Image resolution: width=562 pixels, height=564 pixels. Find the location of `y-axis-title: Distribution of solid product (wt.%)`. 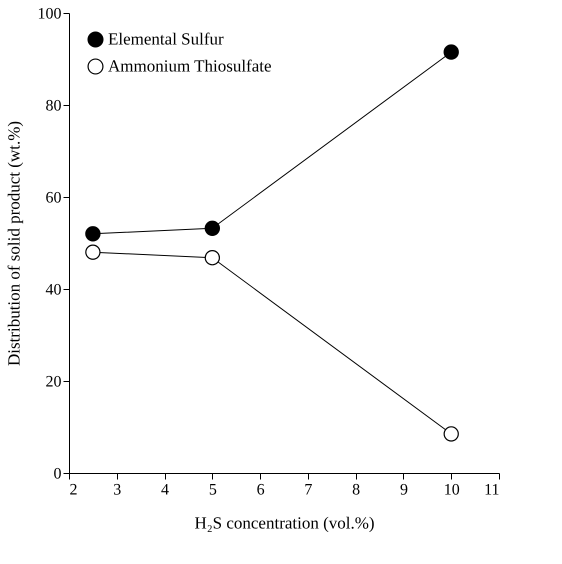

y-axis-title: Distribution of solid product (wt.%) is located at coordinates (14, 243).